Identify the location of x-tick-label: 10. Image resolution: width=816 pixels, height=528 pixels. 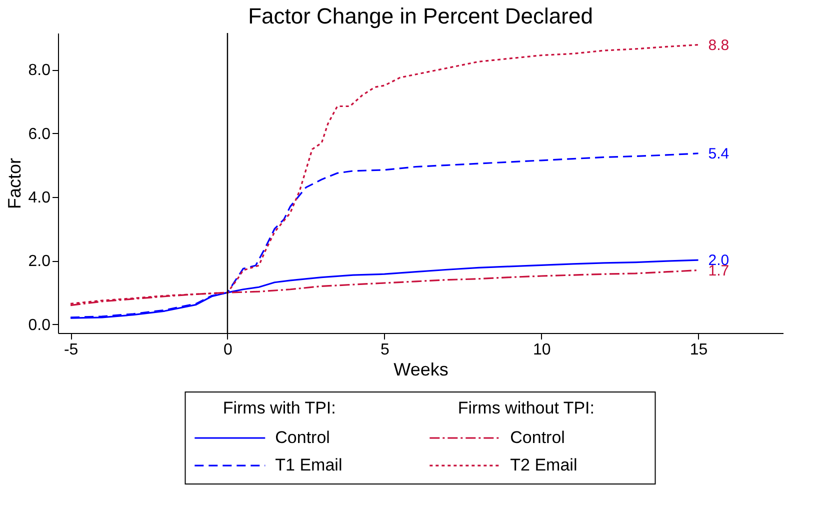
(541, 350).